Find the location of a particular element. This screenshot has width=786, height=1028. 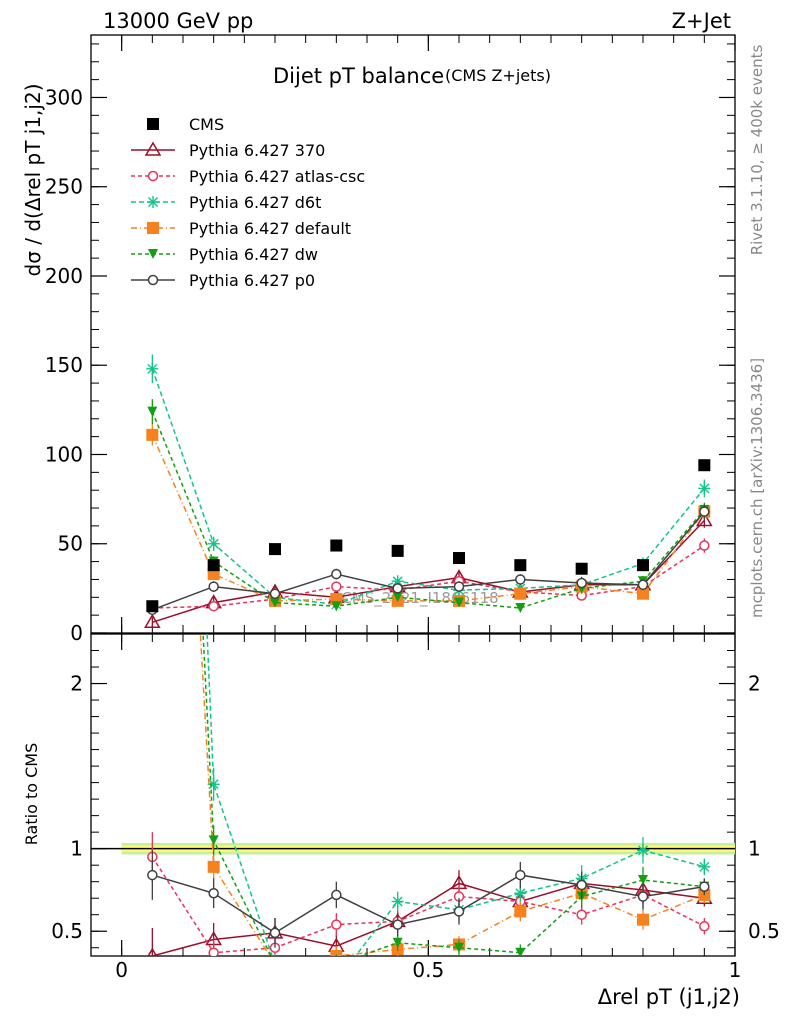

ratio-tick-label-right: 1 is located at coordinates (754, 849).